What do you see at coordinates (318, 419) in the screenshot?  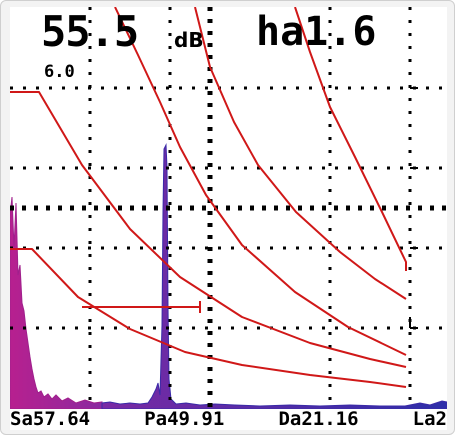 I see `depth-readout: Da21.16` at bounding box center [318, 419].